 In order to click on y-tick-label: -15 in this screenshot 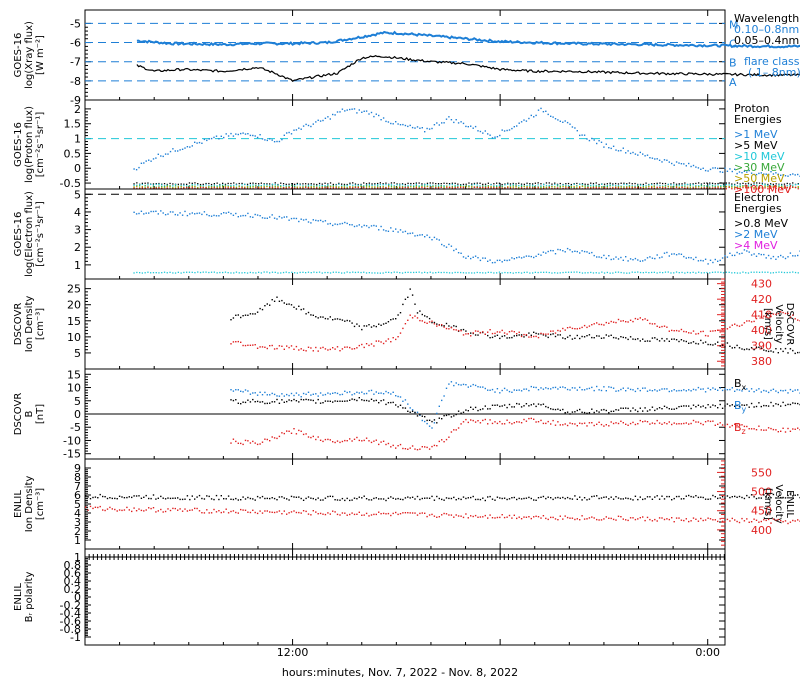, I will do `click(72, 454)`.